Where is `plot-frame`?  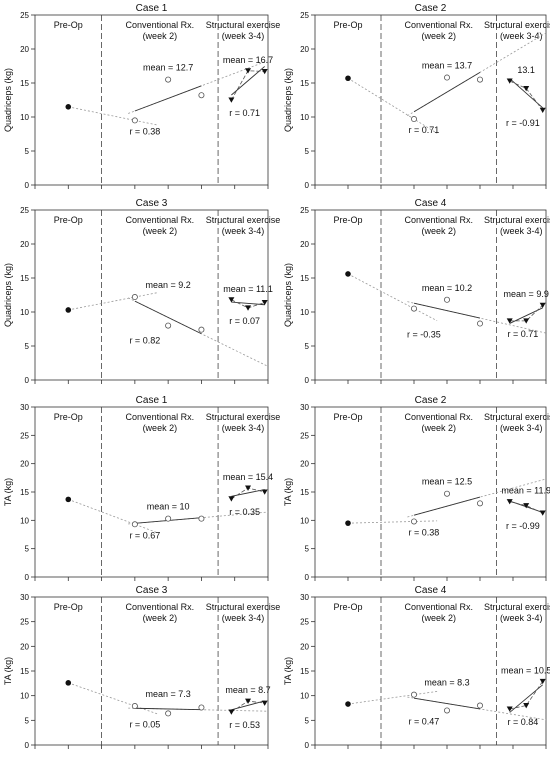 plot-frame is located at coordinates (430, 100).